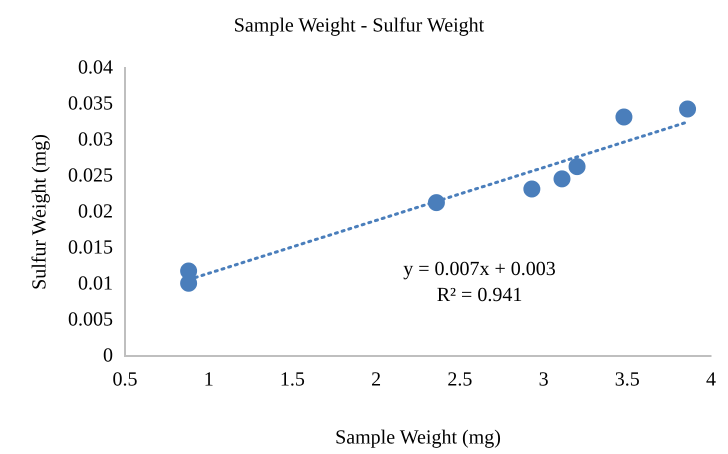  I want to click on chart-title: Sample Weight - Sulfur Weight, so click(359, 25).